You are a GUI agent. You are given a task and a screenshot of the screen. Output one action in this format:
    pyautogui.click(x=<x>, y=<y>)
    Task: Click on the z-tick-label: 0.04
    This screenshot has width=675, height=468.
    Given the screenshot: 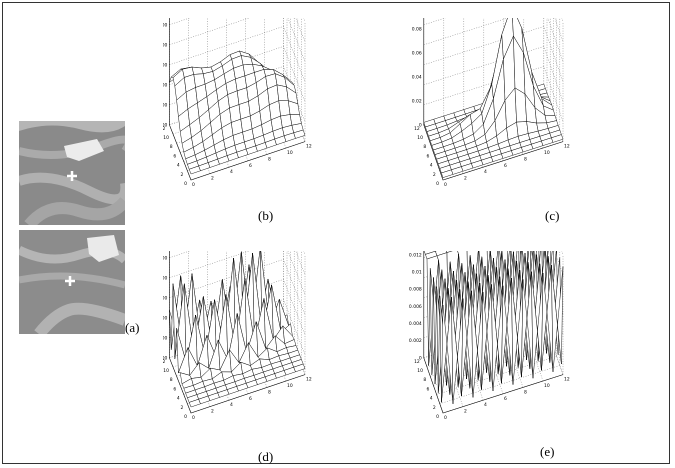 What is the action you would take?
    pyautogui.click(x=417, y=77)
    